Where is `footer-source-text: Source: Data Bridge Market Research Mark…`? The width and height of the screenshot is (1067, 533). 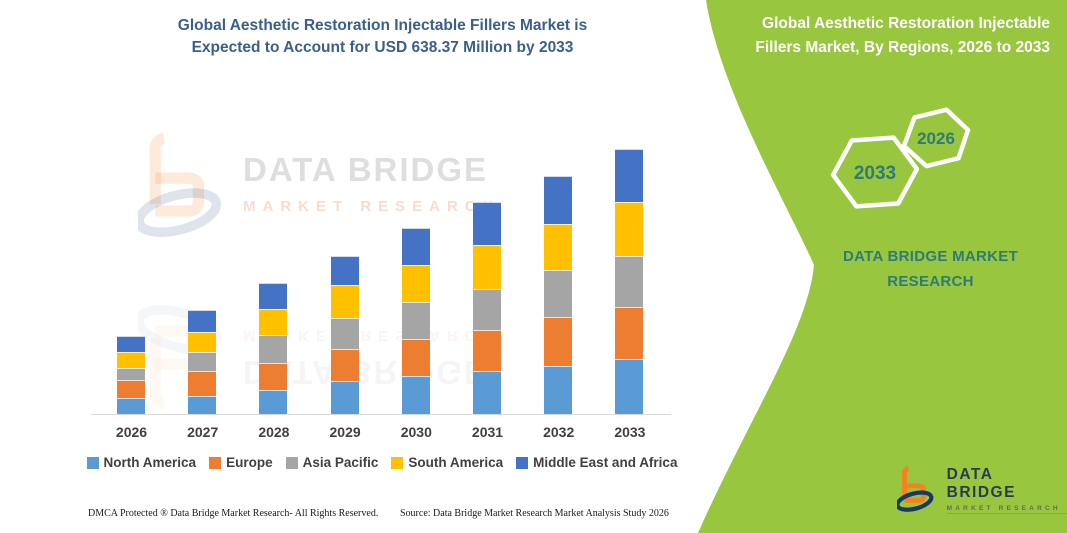
footer-source-text: Source: Data Bridge Market Research Mark… is located at coordinates (534, 513).